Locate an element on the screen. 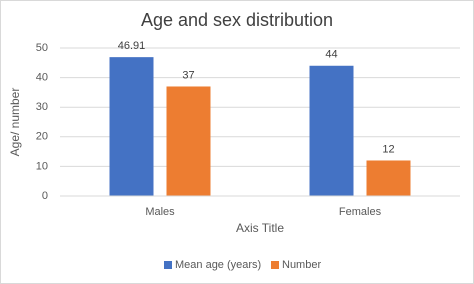  data-label: 44 is located at coordinates (331, 55).